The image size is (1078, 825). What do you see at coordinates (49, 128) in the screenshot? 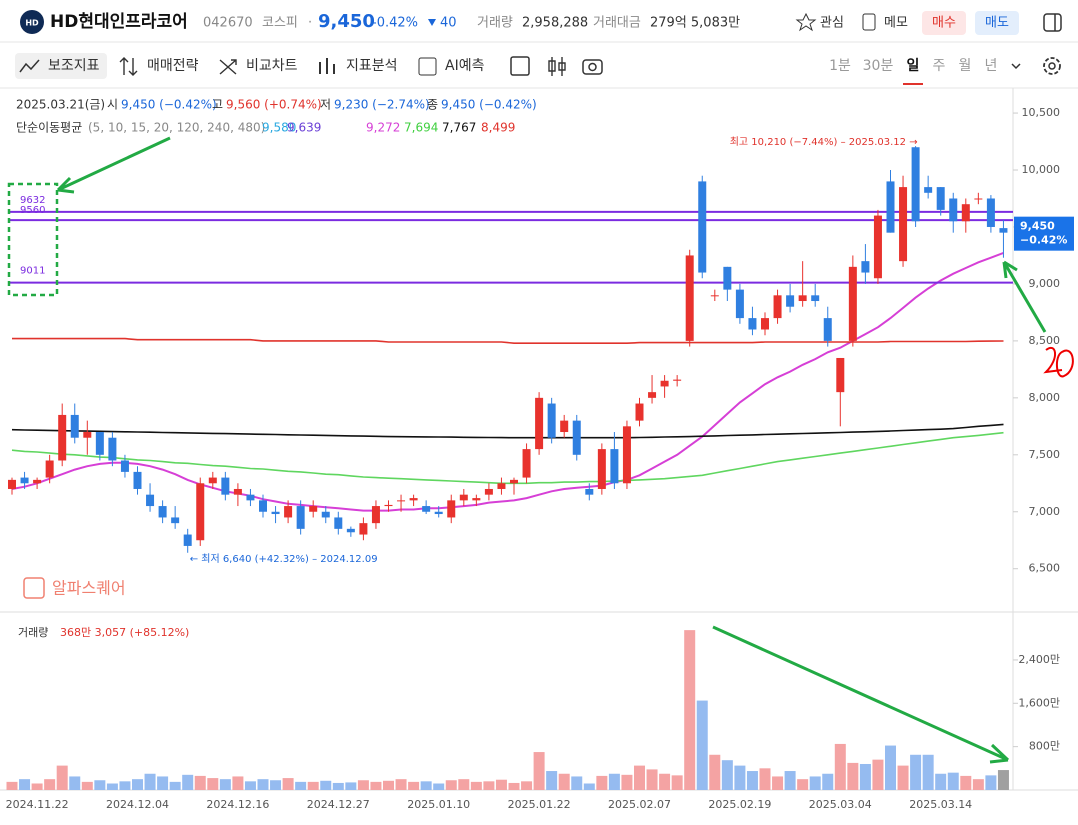
I see `ma-label: 단순이동평균` at bounding box center [49, 128].